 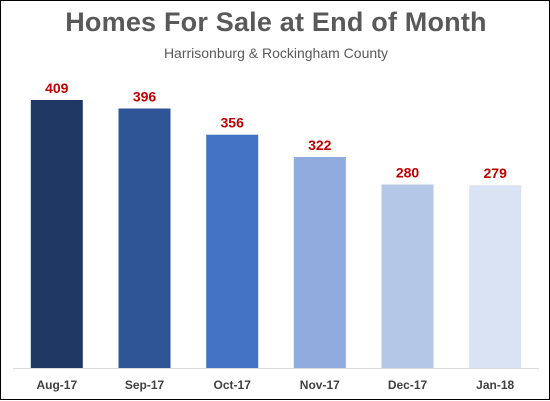 What do you see at coordinates (276, 53) in the screenshot?
I see `chart-subtitle: Harrisonburg & Rockingham County` at bounding box center [276, 53].